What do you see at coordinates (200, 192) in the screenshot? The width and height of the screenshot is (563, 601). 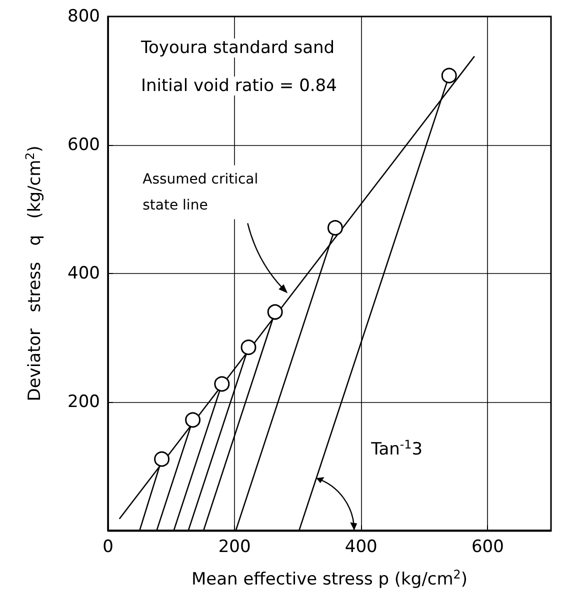 I see `annotation: Assumed critical state line` at bounding box center [200, 192].